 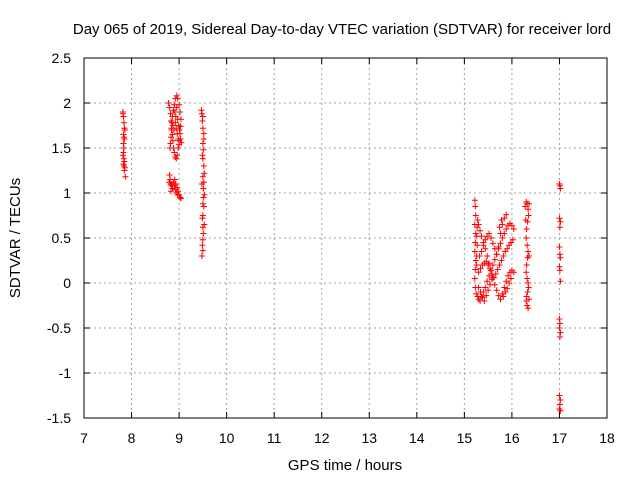 What do you see at coordinates (179, 438) in the screenshot?
I see `x-tick-label: 9` at bounding box center [179, 438].